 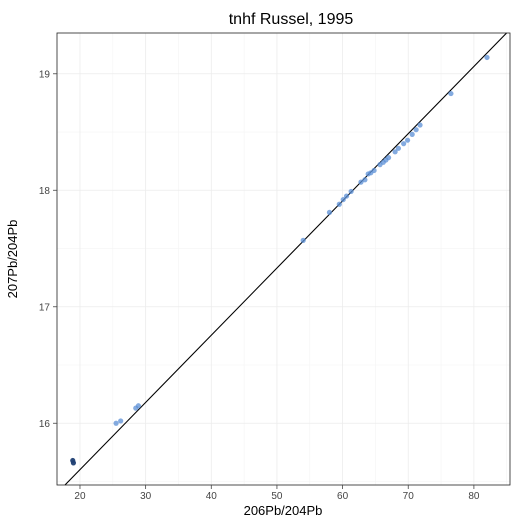 I want to click on x-axis-label: 206Pb/204Pb, so click(x=283, y=510).